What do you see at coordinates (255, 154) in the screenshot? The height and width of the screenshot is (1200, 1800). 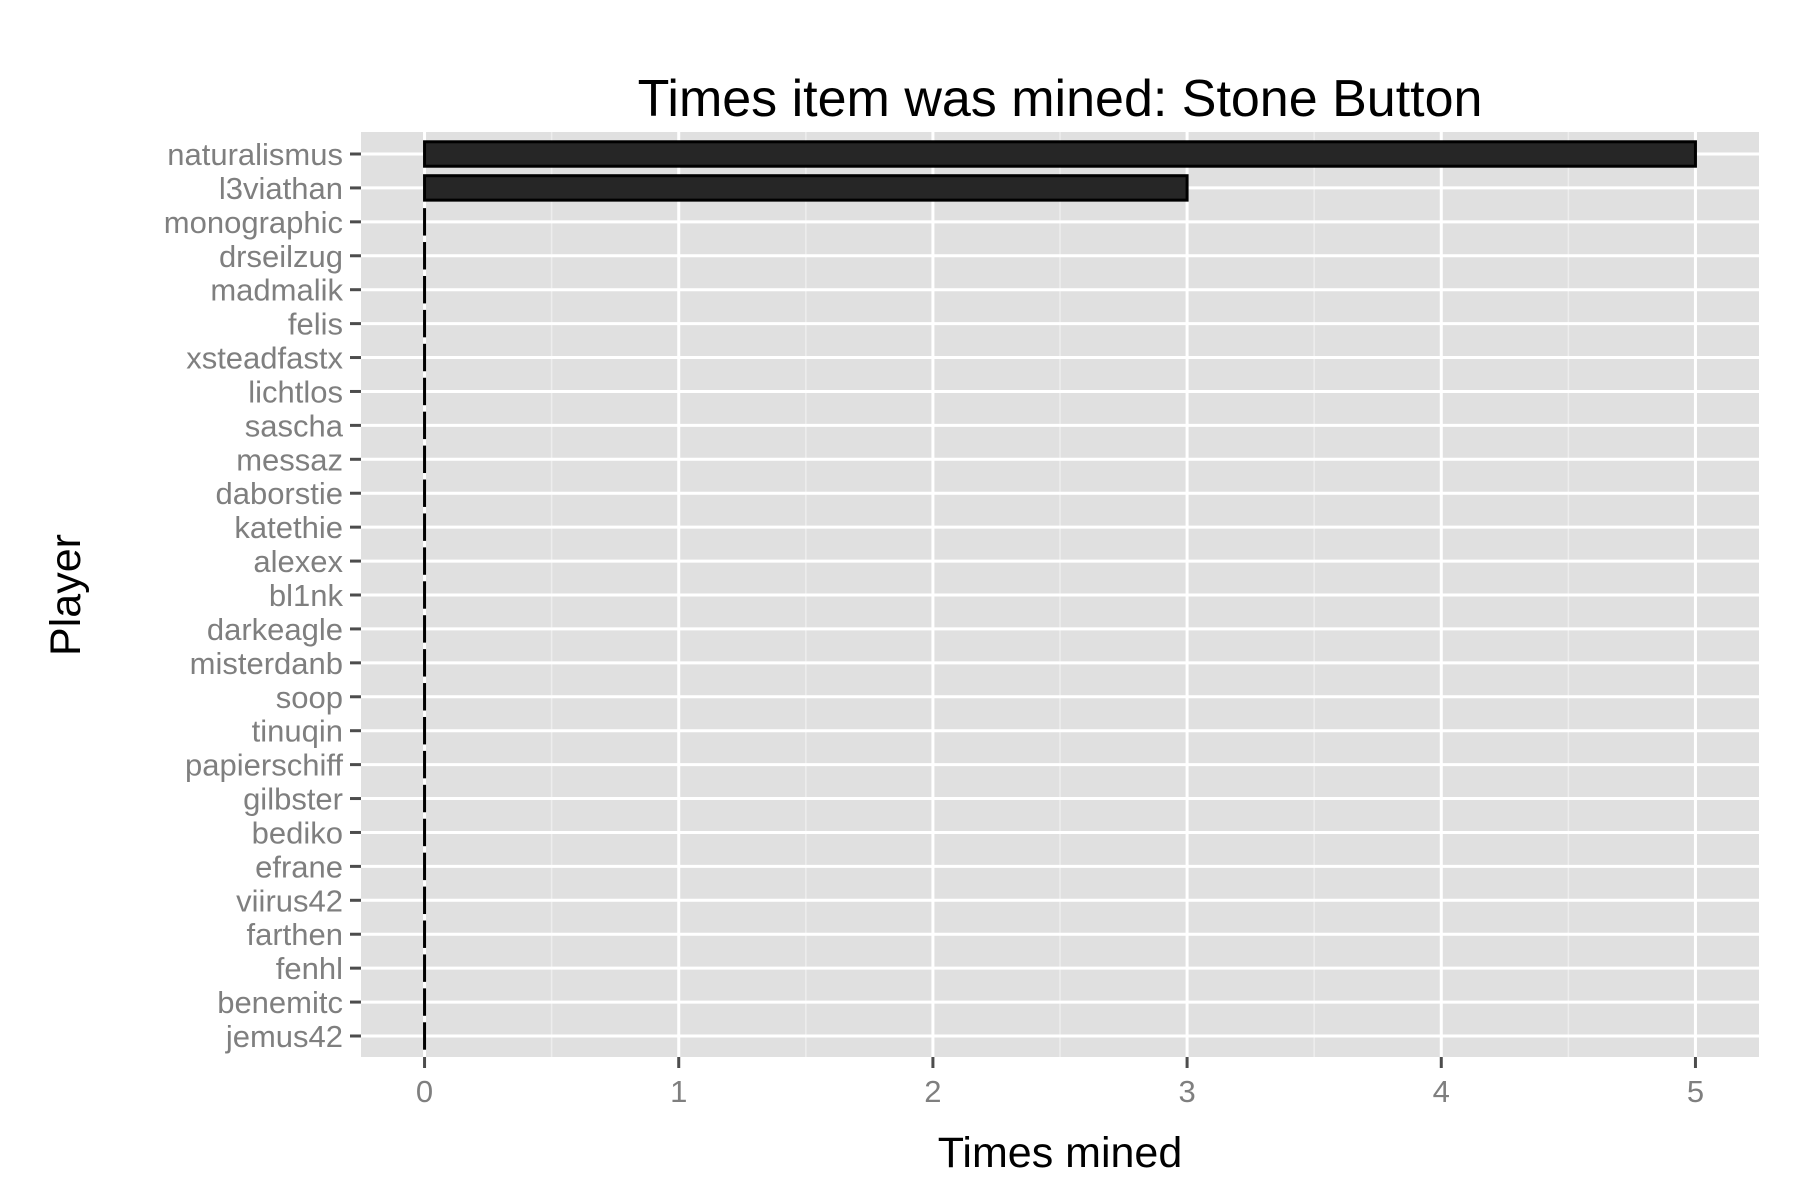 I see `y-tick-label: naturalismus` at bounding box center [255, 154].